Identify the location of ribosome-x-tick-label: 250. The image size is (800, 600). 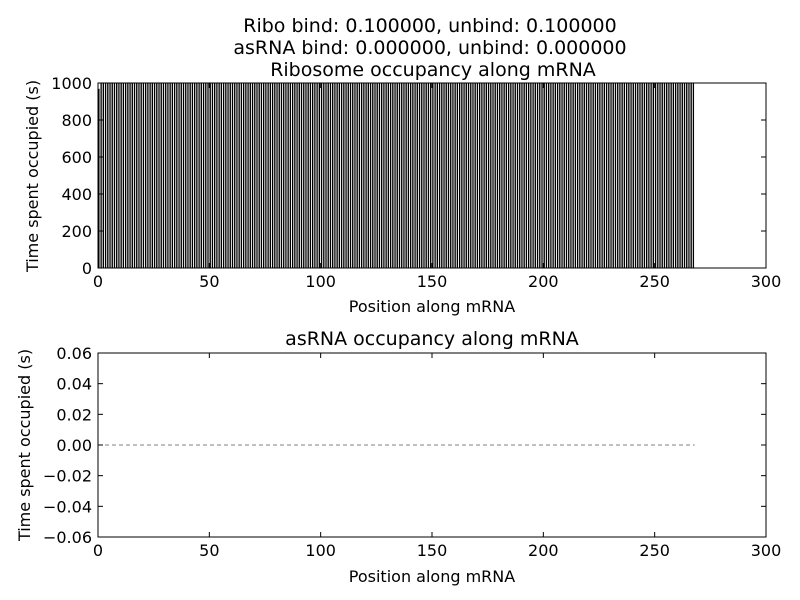
(654, 281).